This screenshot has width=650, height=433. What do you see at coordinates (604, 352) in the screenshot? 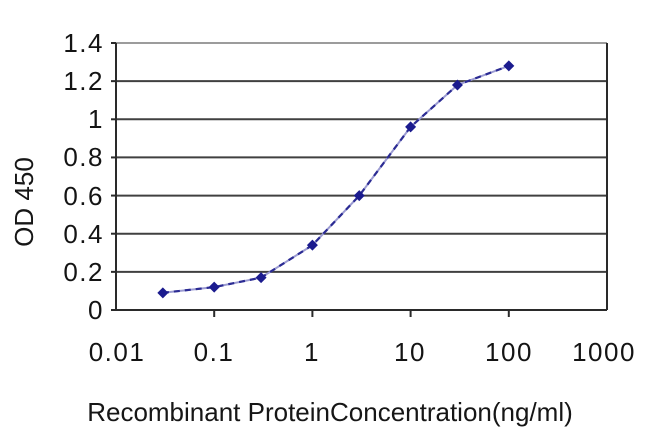
I see `x-tick-label: 1000` at bounding box center [604, 352].